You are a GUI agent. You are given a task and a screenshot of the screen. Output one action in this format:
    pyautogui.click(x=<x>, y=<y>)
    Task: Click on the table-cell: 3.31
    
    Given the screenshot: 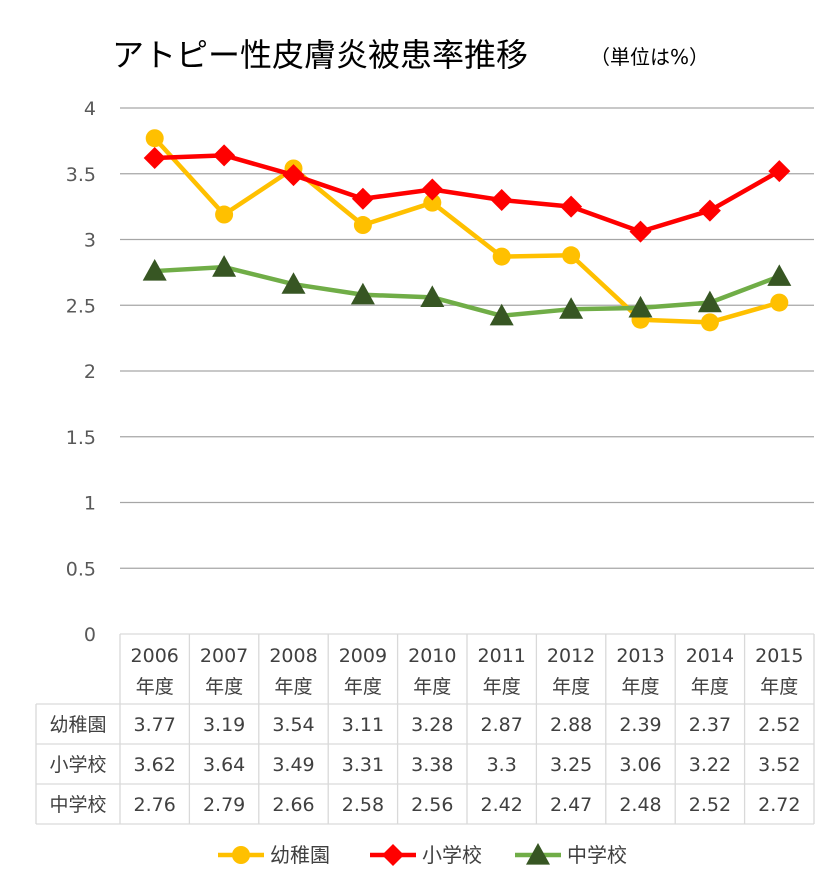 What is the action you would take?
    pyautogui.click(x=363, y=765)
    